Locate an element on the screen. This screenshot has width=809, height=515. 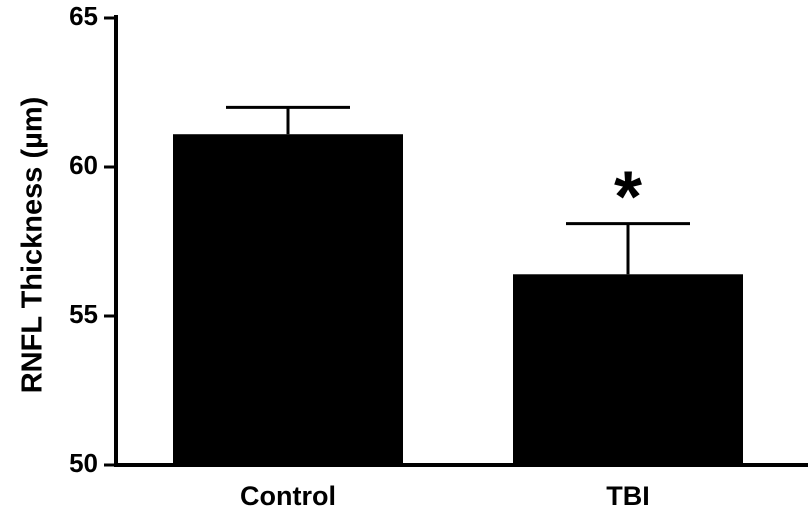
y-axis-ticks: 50 55 60 65 is located at coordinates (92, 239).